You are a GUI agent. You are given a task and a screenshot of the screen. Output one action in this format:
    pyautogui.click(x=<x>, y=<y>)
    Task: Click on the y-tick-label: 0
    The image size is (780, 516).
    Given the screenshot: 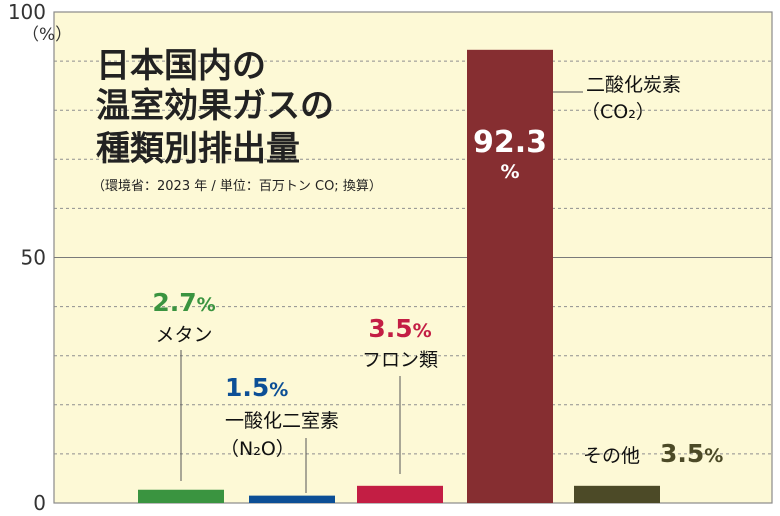 What is the action you would take?
    pyautogui.click(x=39, y=503)
    